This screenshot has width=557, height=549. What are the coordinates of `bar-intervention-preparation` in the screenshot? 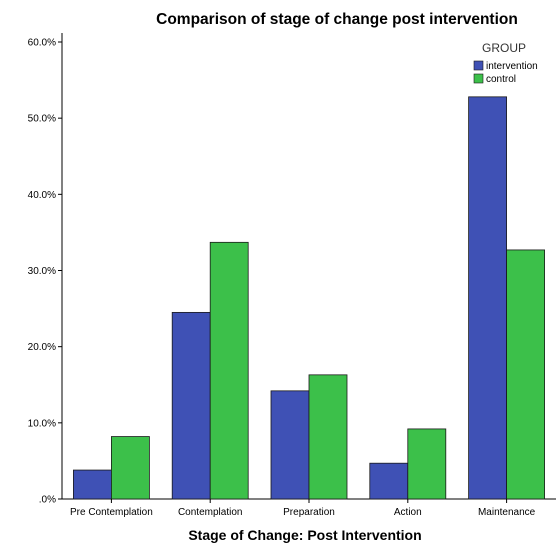 It's located at (290, 445).